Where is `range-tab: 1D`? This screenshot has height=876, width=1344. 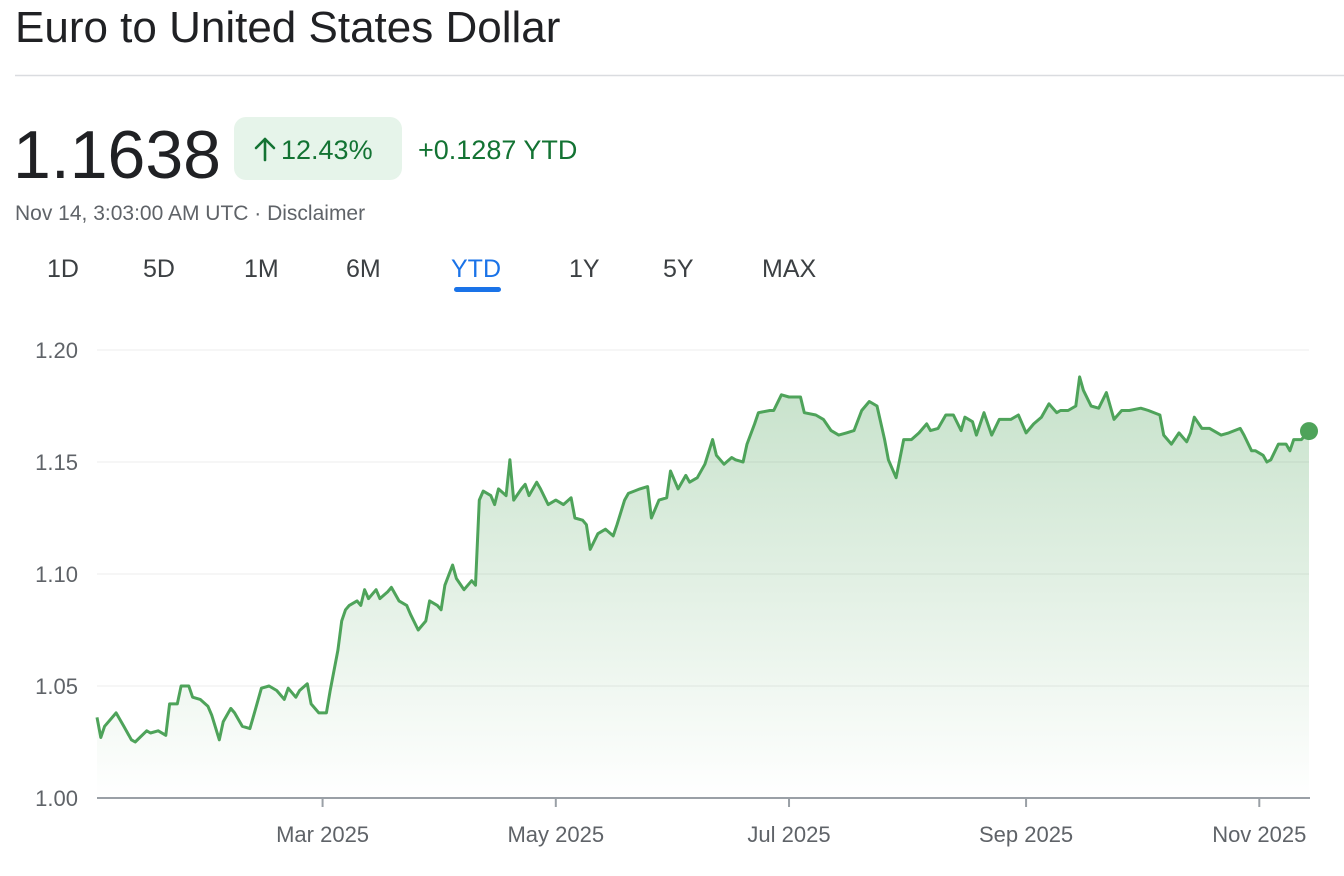
range-tab: 1D is located at coordinates (63, 269).